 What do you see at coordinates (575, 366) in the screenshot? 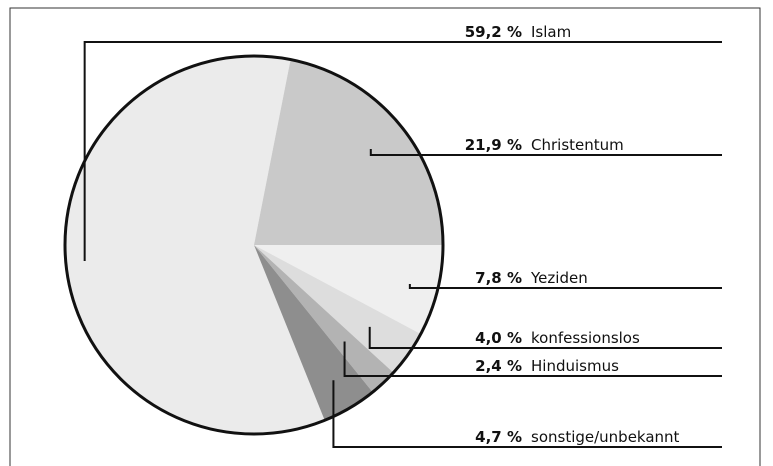
I see `category-label: Hinduismus` at bounding box center [575, 366].